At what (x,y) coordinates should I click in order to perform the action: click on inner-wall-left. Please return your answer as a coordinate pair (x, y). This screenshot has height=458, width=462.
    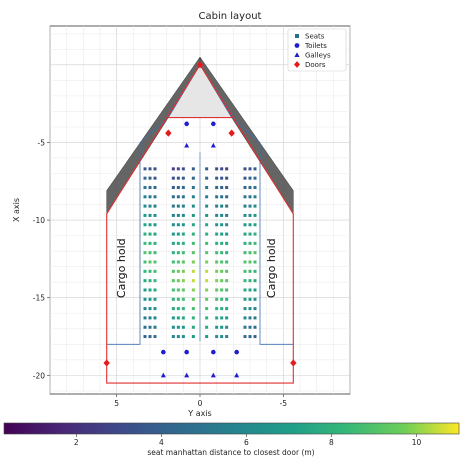
    Looking at the image, I should click on (153, 204).